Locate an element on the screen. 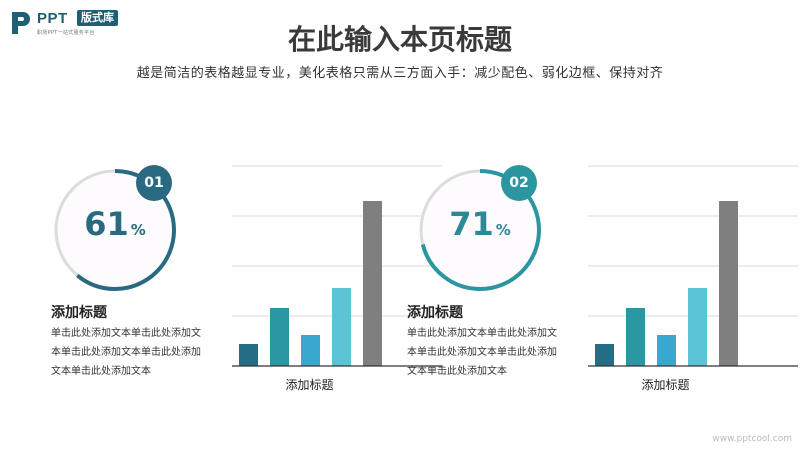 This screenshot has height=450, width=800. number-badge-1: 01 is located at coordinates (154, 183).